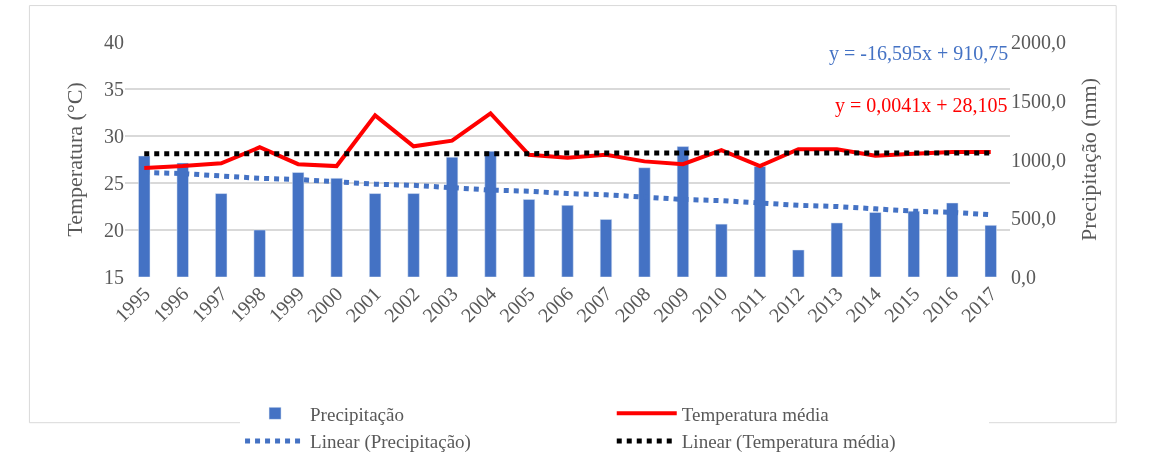  Describe the element at coordinates (921, 105) in the screenshot. I see `annotation: y = 0,0041x + 28,105` at that location.